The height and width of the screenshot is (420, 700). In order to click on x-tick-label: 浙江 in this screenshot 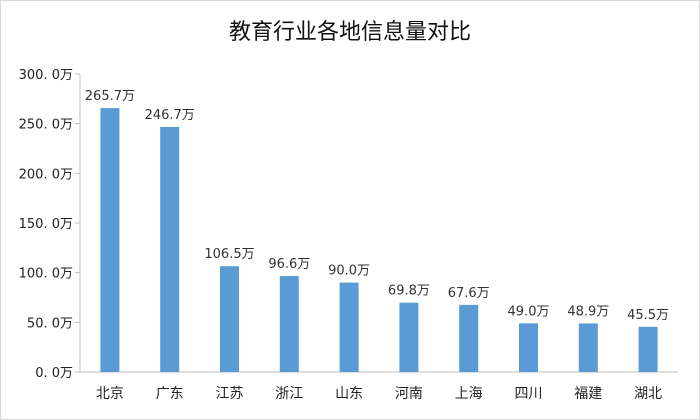, I will do `click(289, 394)`.